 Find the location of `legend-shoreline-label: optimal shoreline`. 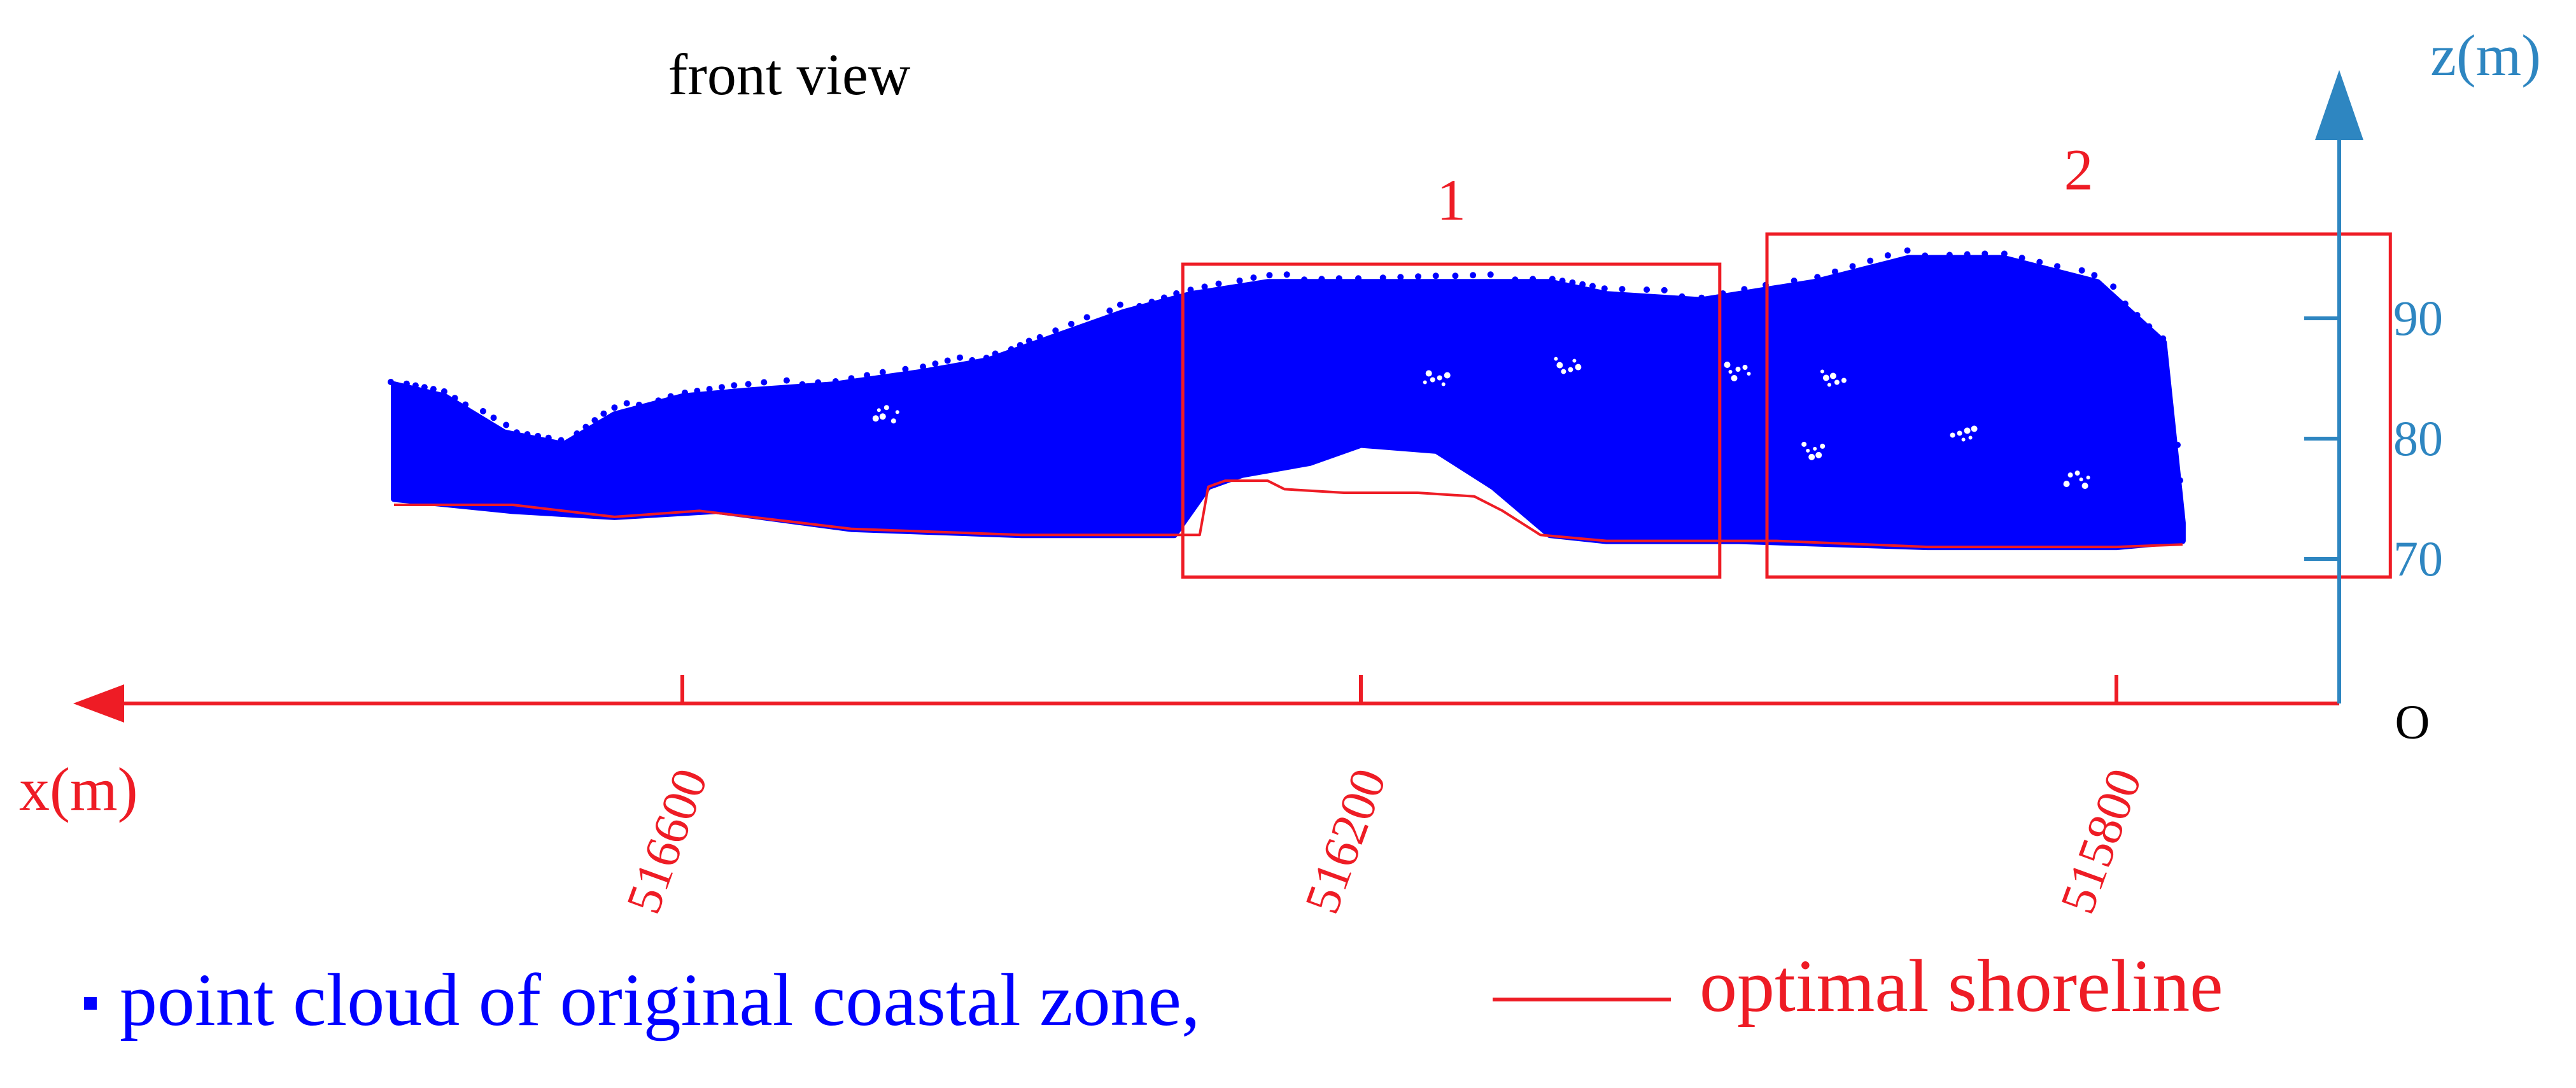

legend-shoreline-label: optimal shoreline is located at coordinates (1962, 986).